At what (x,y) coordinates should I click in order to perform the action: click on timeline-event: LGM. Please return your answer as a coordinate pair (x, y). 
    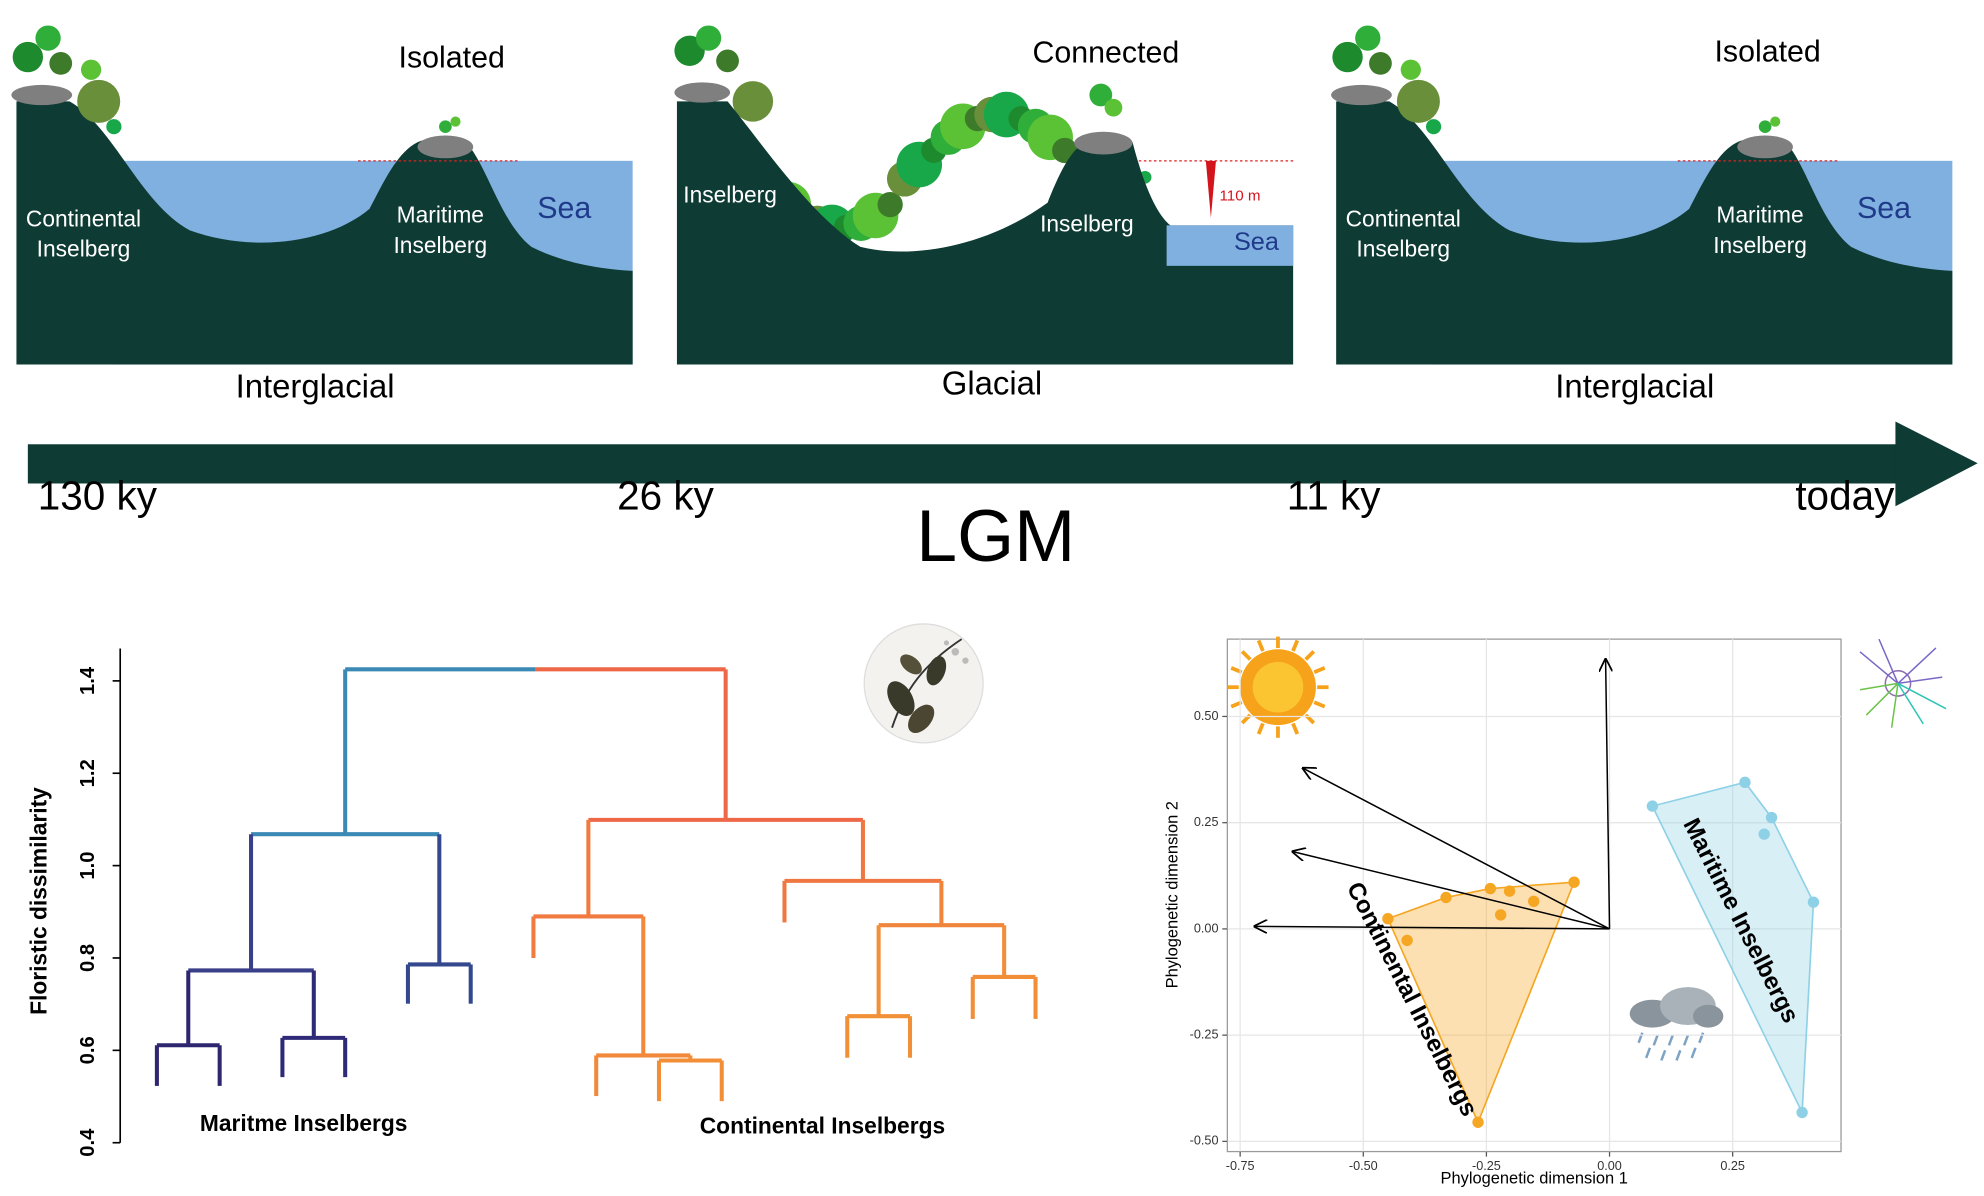
    Looking at the image, I should click on (995, 536).